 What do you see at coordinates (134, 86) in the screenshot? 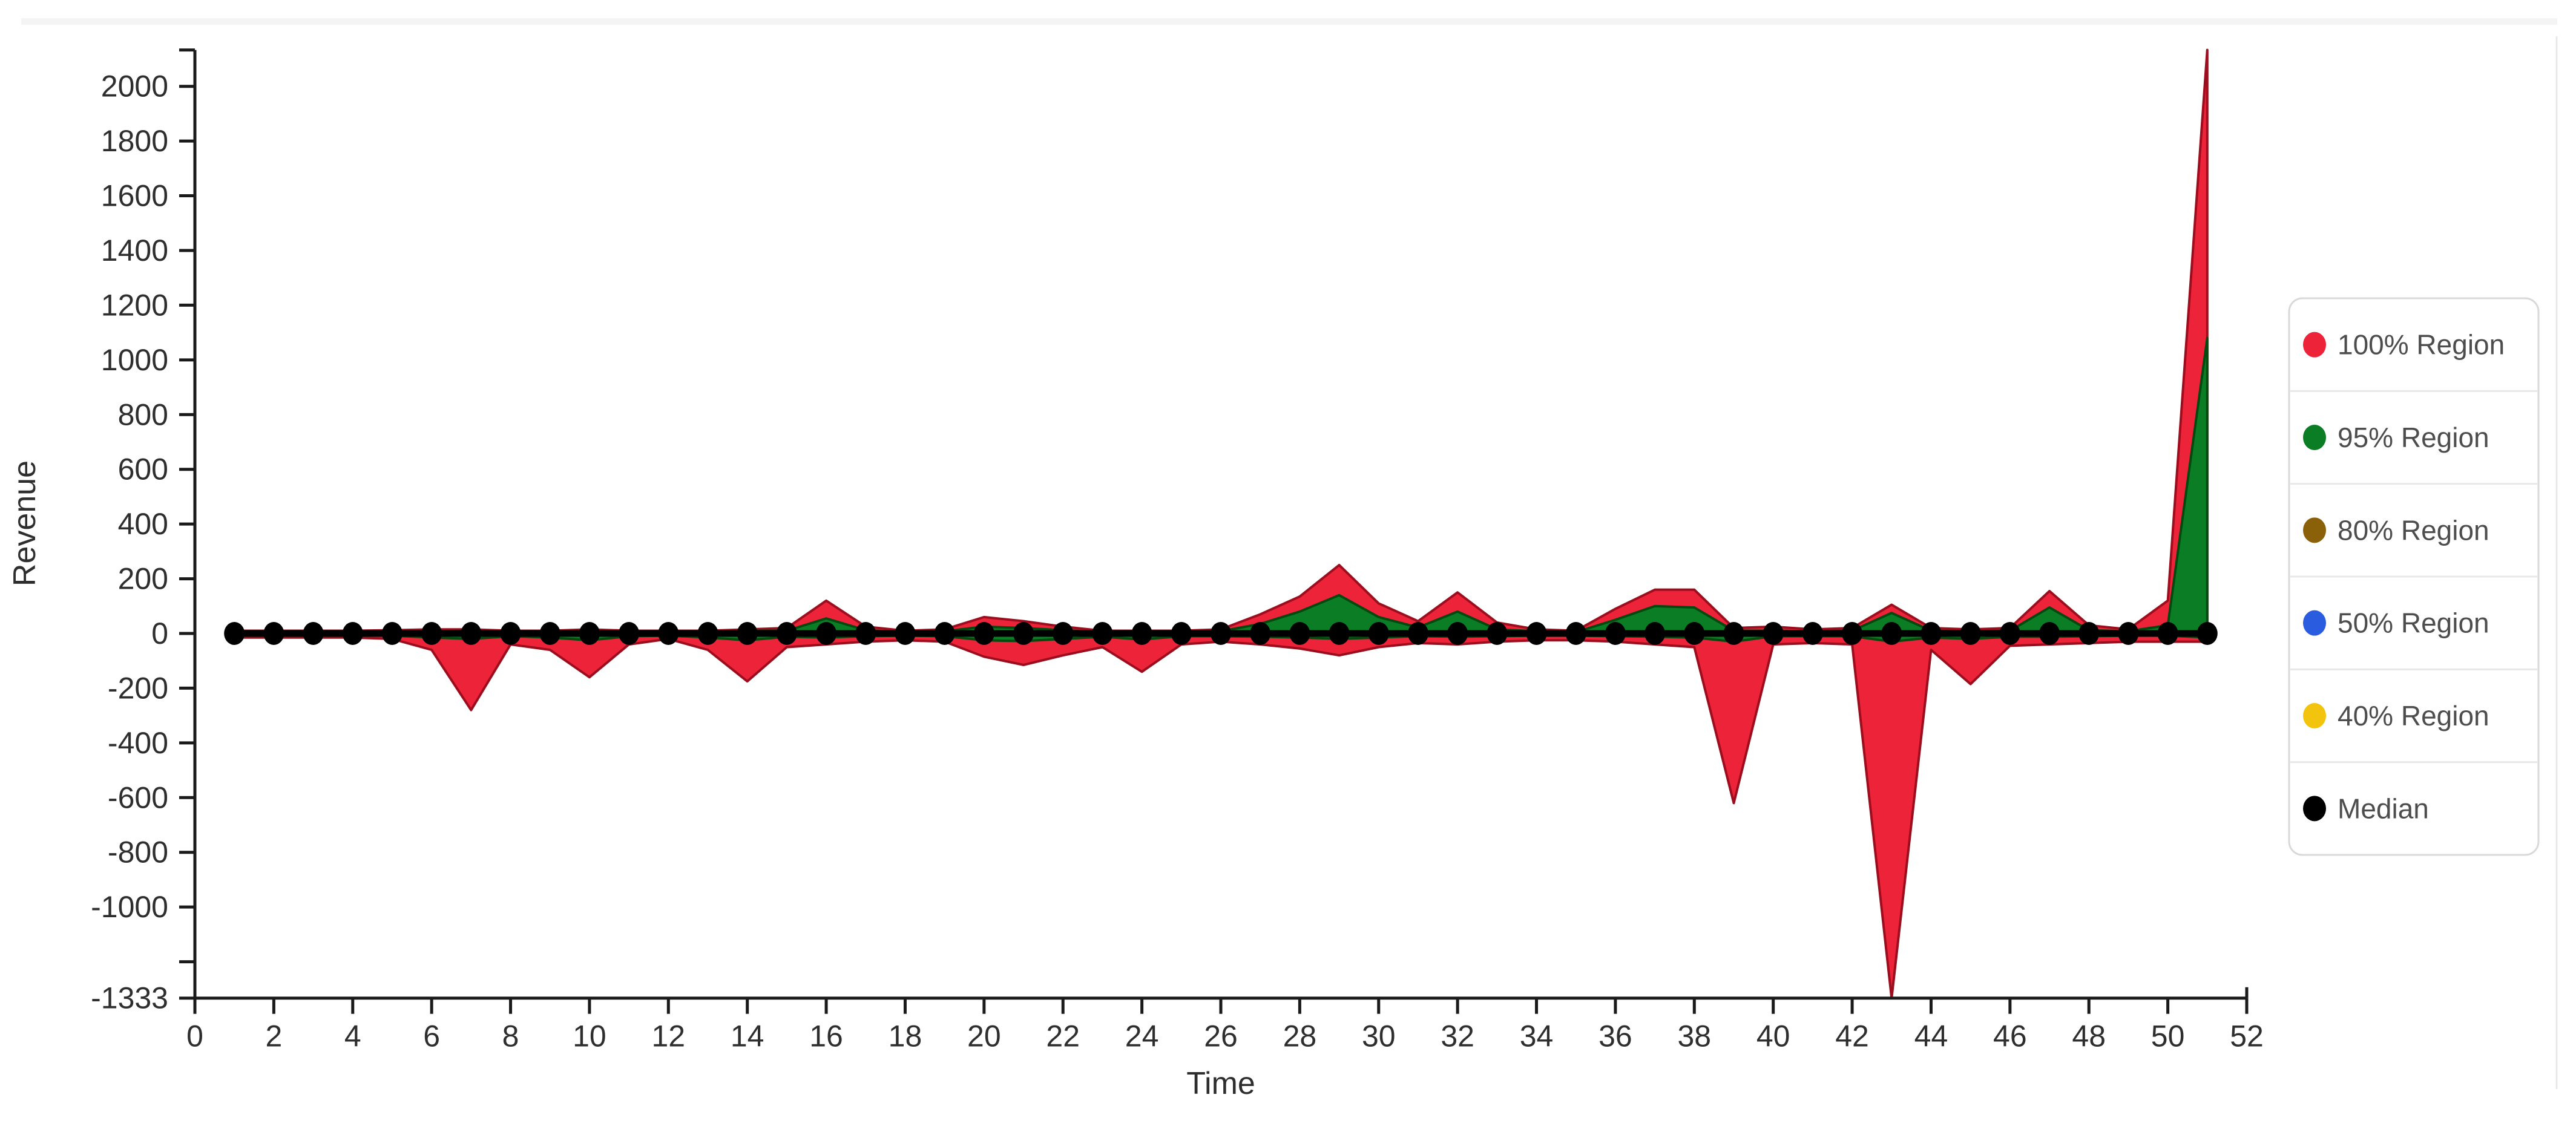
I see `y-tick-label: 2000` at bounding box center [134, 86].